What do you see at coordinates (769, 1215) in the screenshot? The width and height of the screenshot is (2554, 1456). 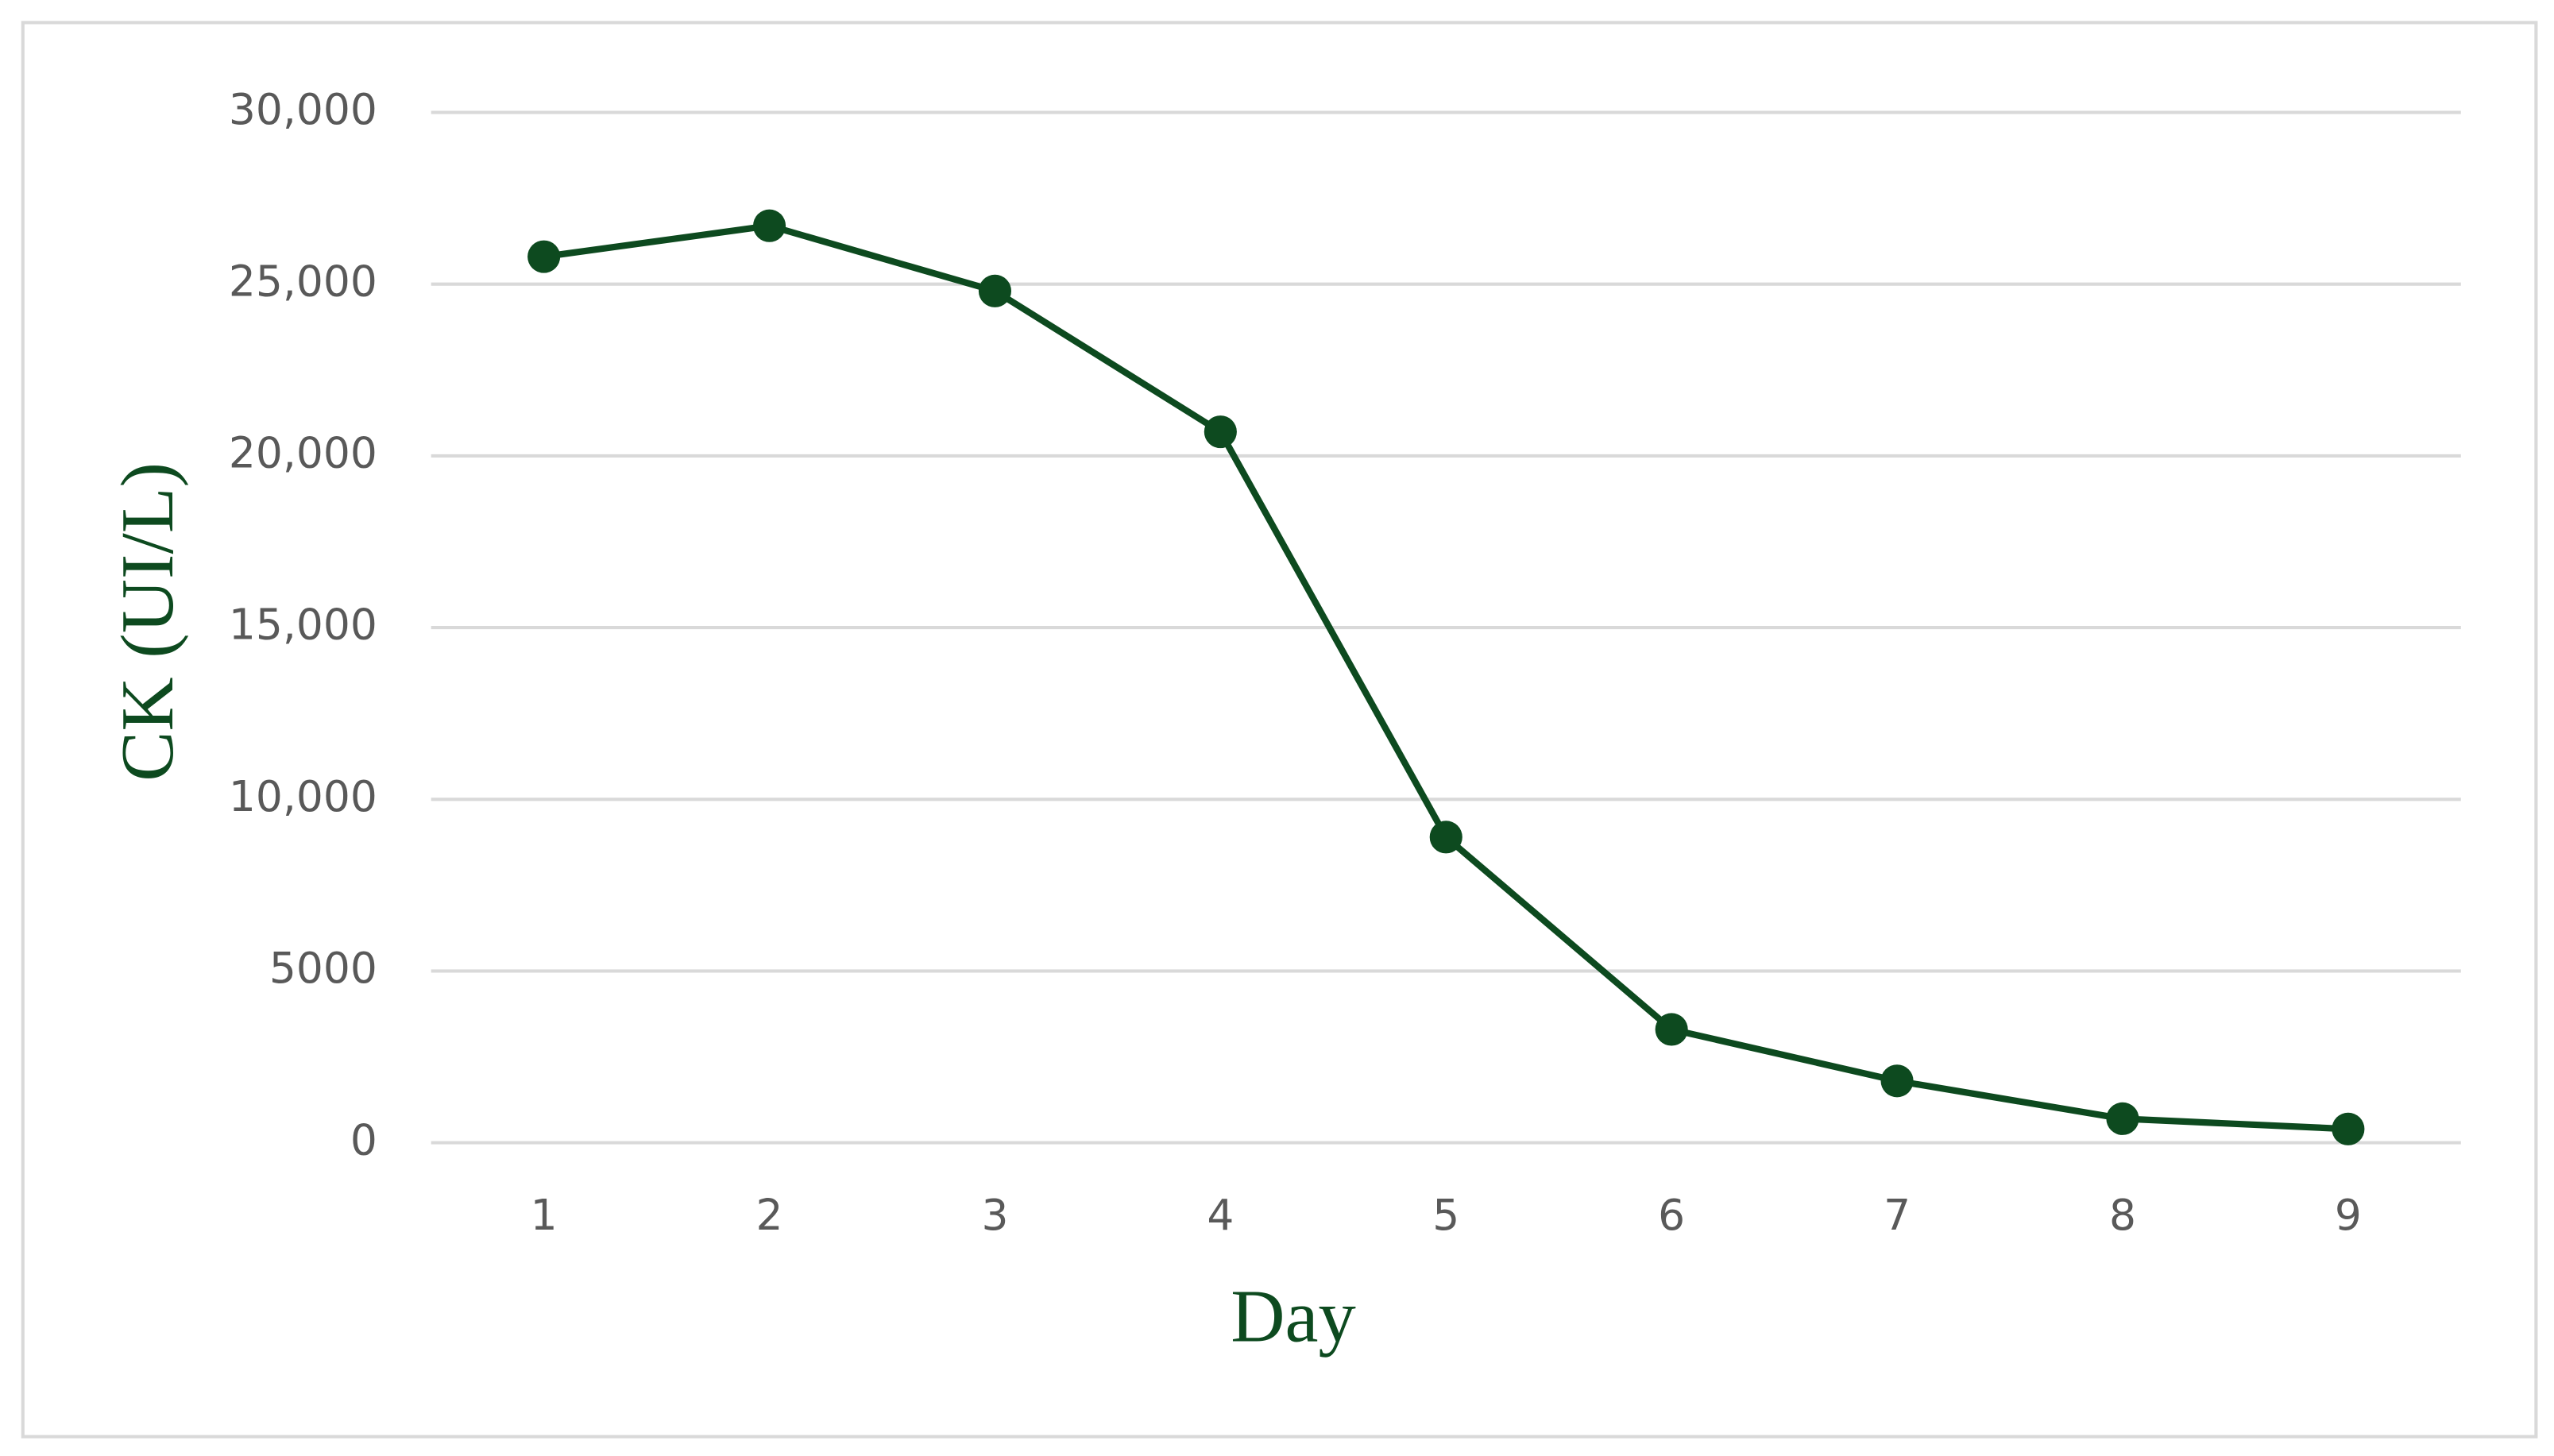 I see `x-tick-label: 2` at bounding box center [769, 1215].